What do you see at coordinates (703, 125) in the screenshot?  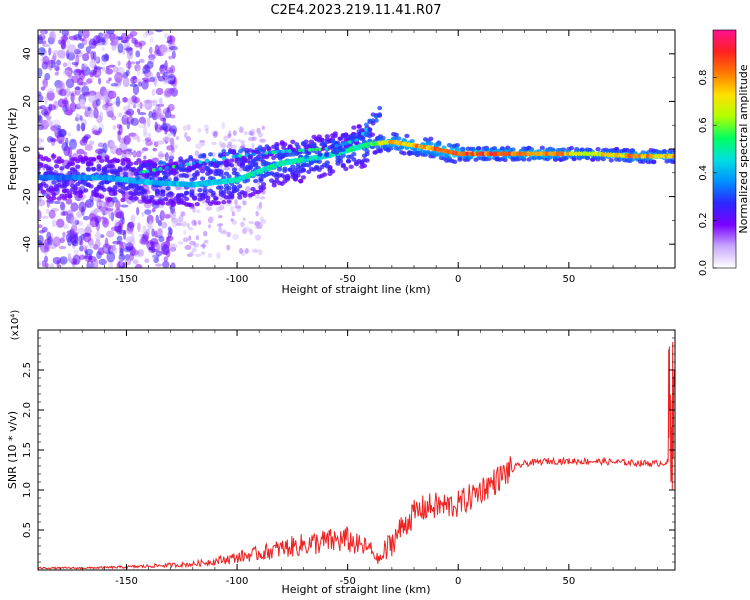 I see `colorbar-tick-label: 0.6` at bounding box center [703, 125].